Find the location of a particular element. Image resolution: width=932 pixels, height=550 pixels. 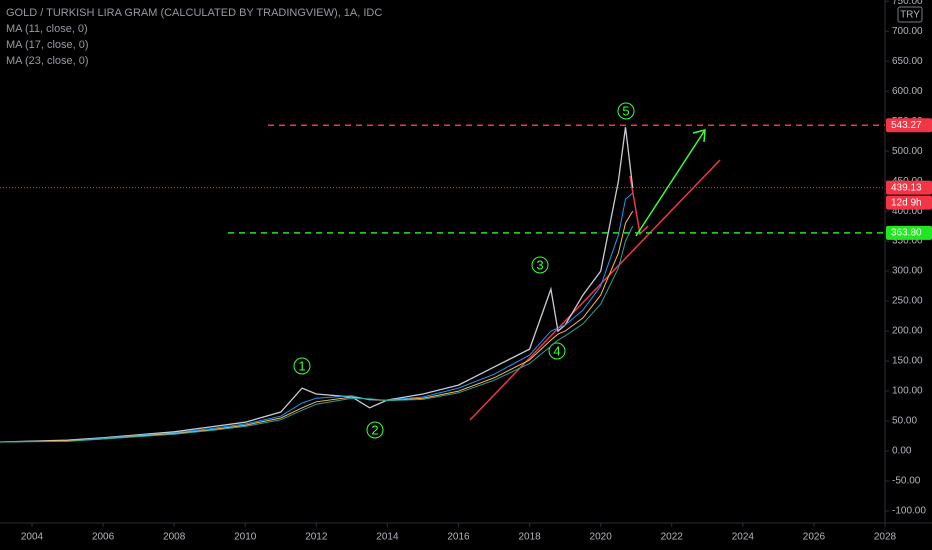

countdown-label: 12d 9h is located at coordinates (906, 202).